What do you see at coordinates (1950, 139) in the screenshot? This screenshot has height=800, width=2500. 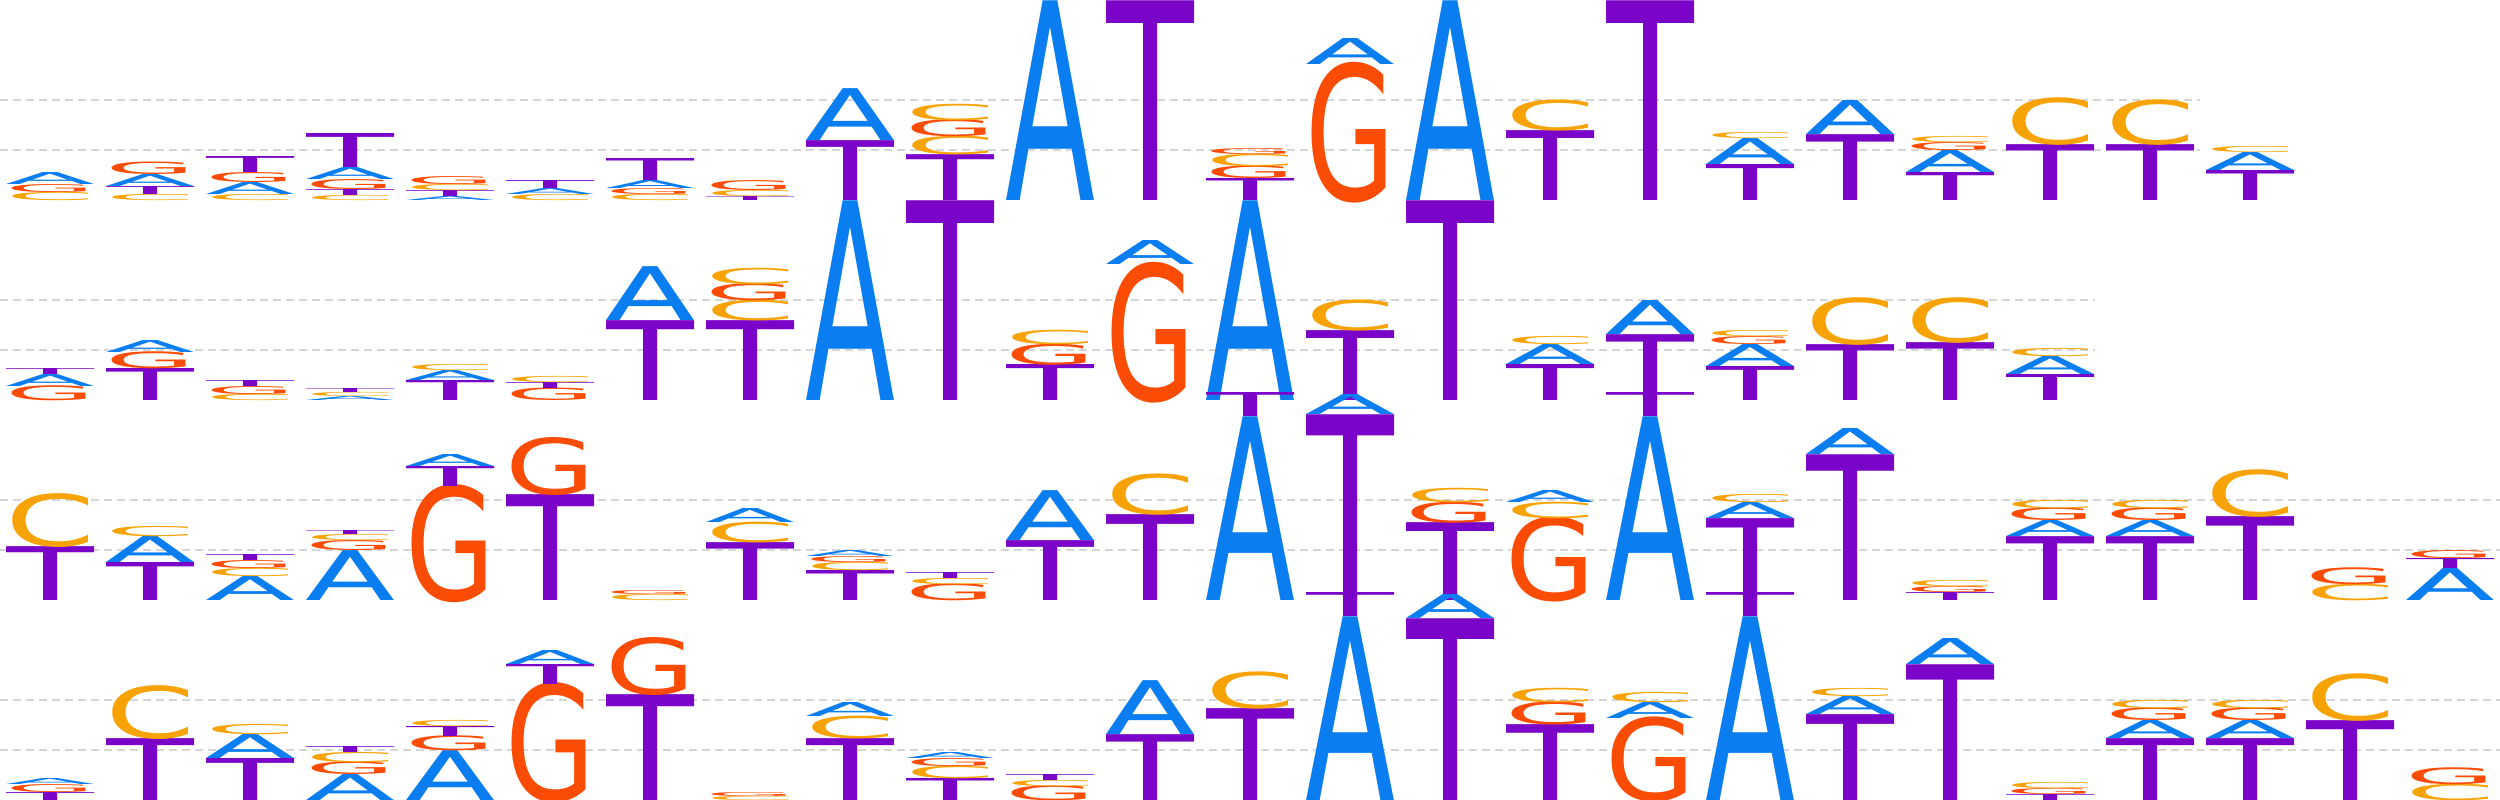 I see `logo-1-col-20-letter-C: C` at bounding box center [1950, 139].